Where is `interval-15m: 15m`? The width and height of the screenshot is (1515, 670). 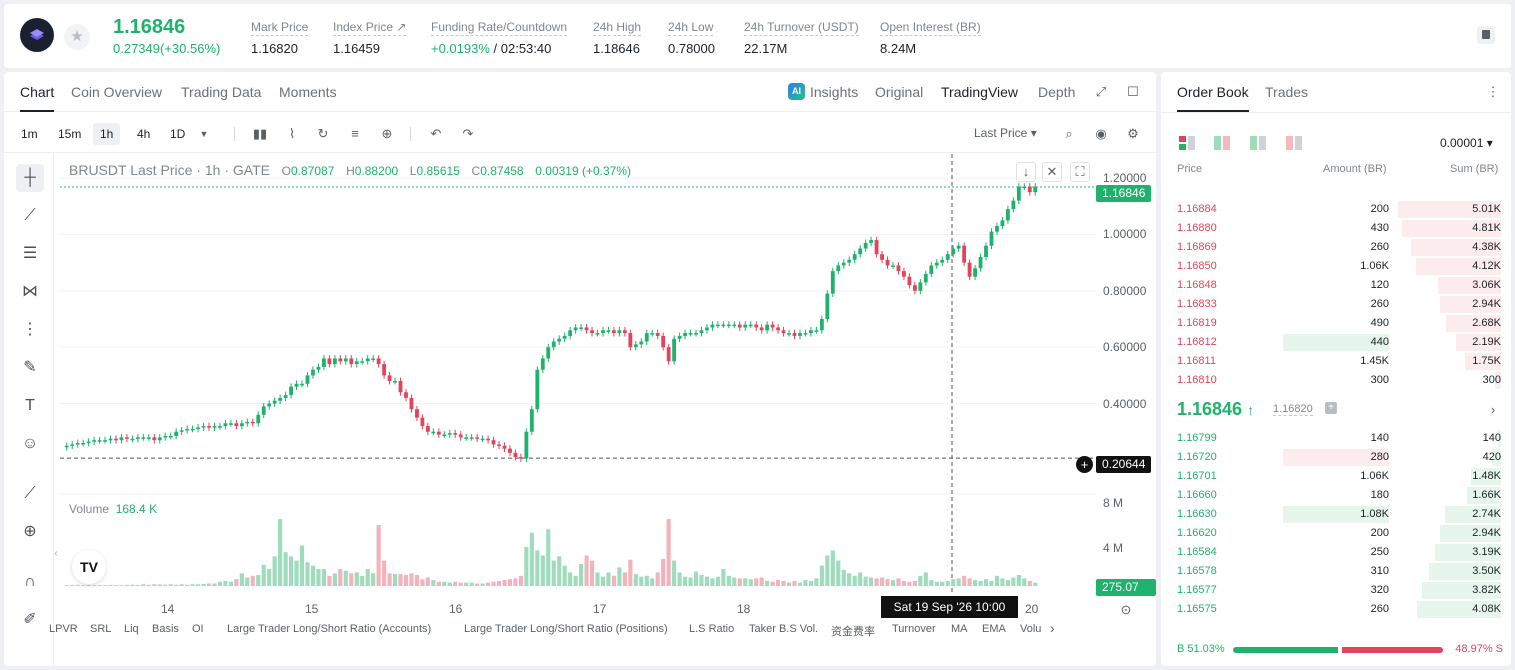 interval-15m: 15m is located at coordinates (70, 134).